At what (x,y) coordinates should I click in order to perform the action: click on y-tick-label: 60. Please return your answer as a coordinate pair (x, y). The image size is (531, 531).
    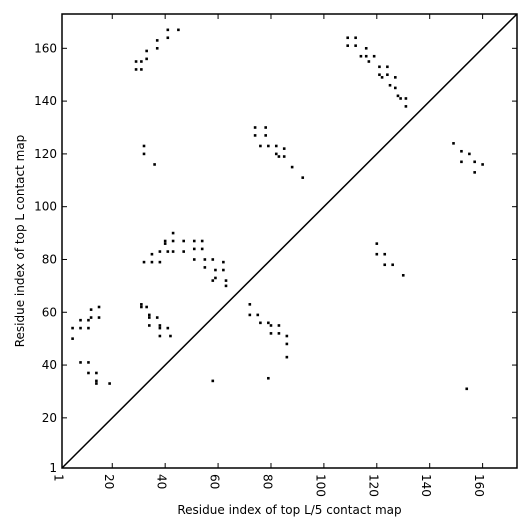
    Looking at the image, I should click on (49, 312).